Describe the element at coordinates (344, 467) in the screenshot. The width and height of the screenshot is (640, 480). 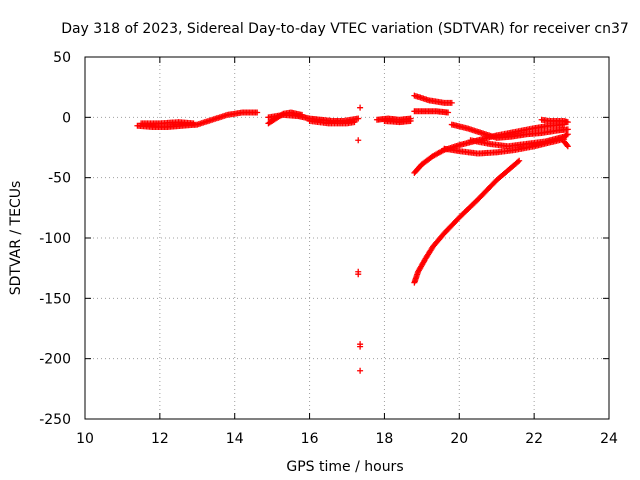
I see `x-axis-label: GPS time / hours` at that location.